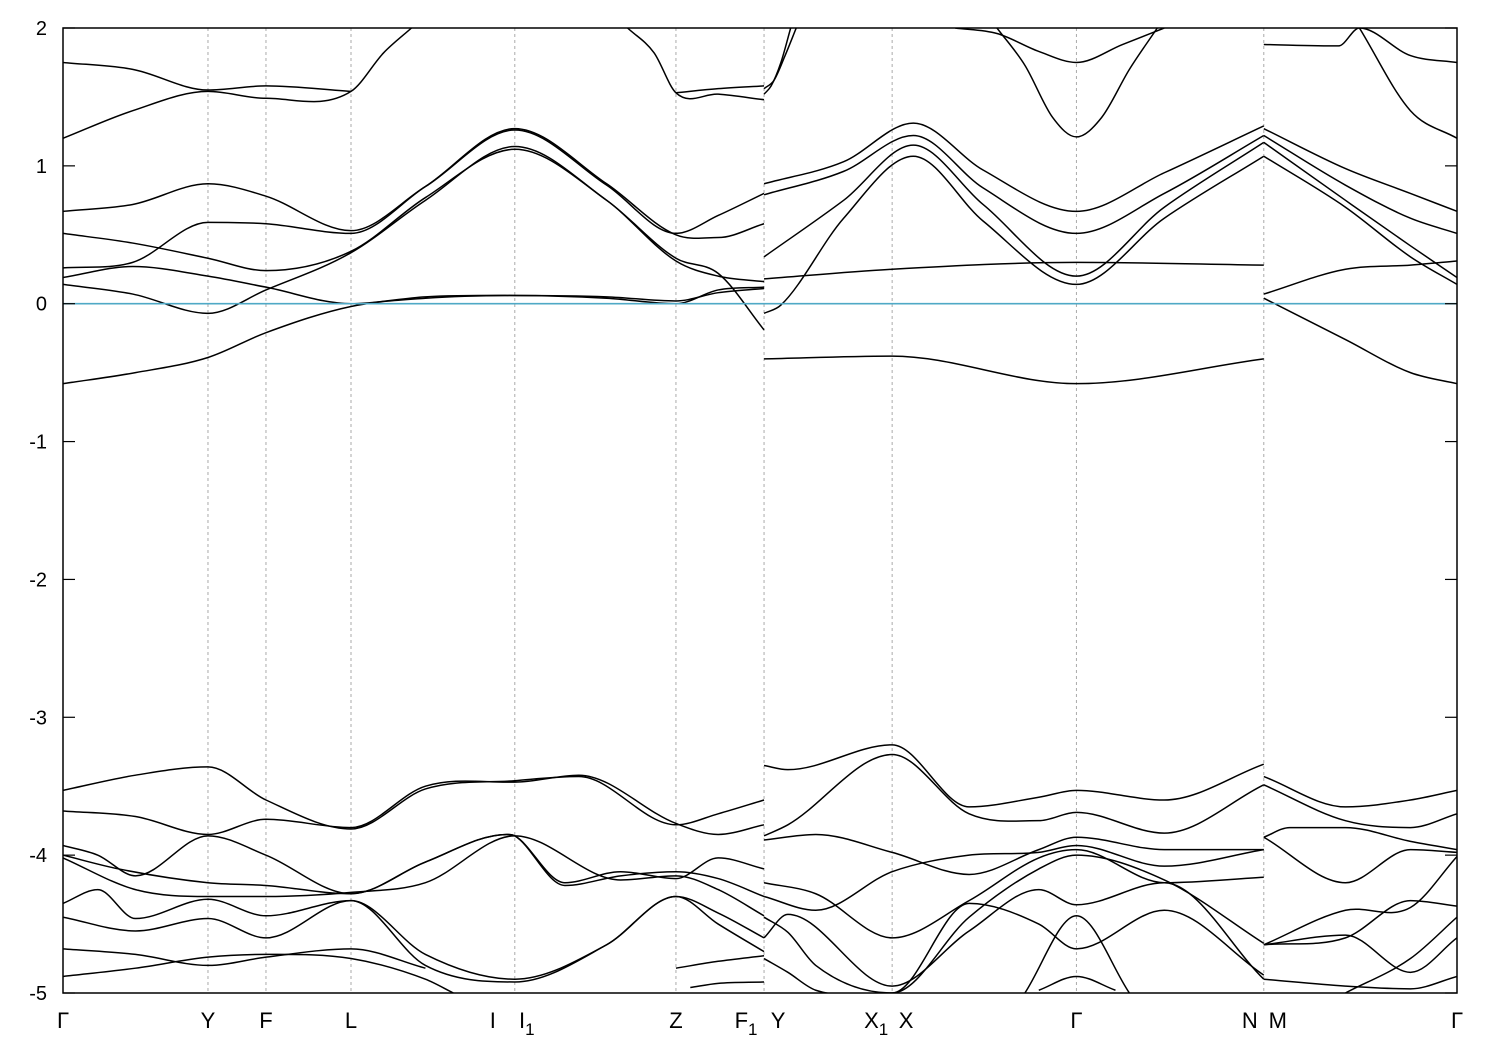 This screenshot has height=1050, width=1500. Describe the element at coordinates (778, 1020) in the screenshot. I see `kpoint-label-8: Y` at that location.